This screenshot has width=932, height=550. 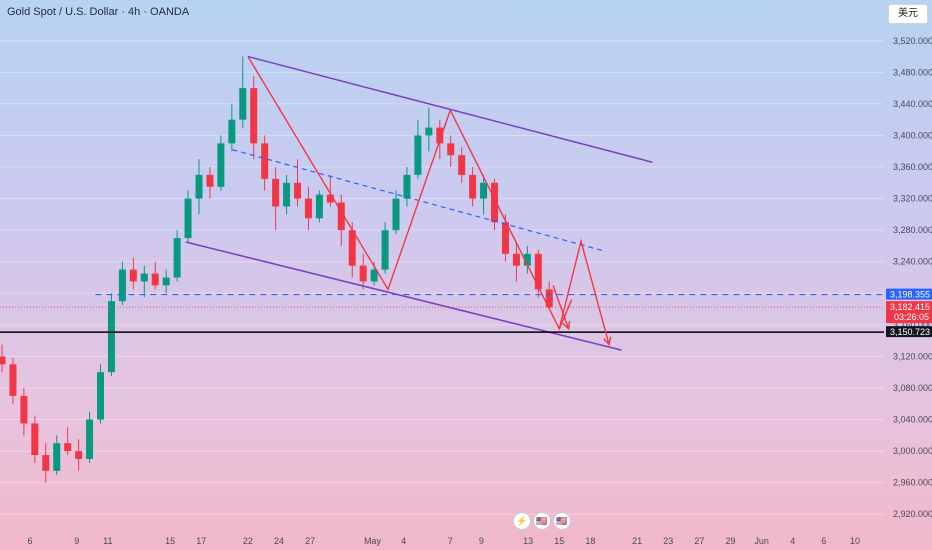 What do you see at coordinates (279, 541) in the screenshot?
I see `x-tick-label: 24` at bounding box center [279, 541].